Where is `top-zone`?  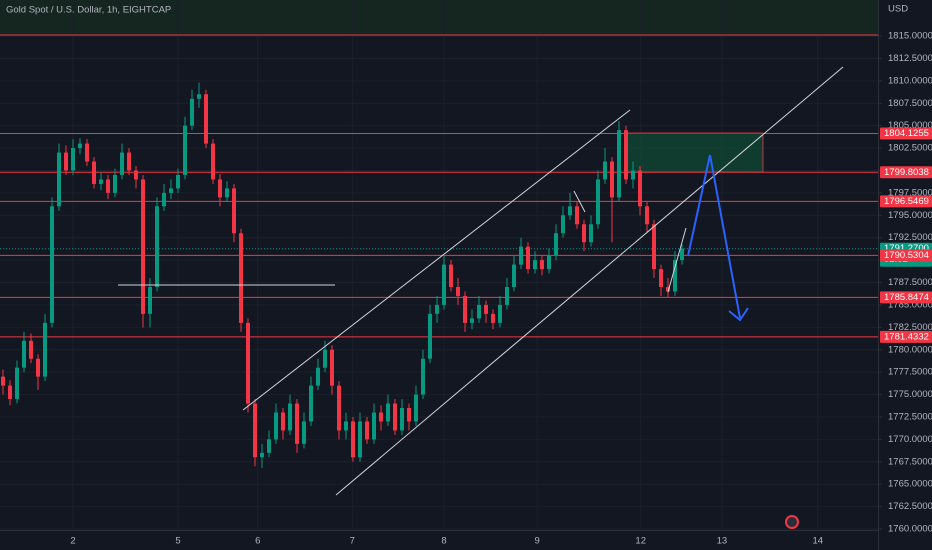
top-zone is located at coordinates (439, 17).